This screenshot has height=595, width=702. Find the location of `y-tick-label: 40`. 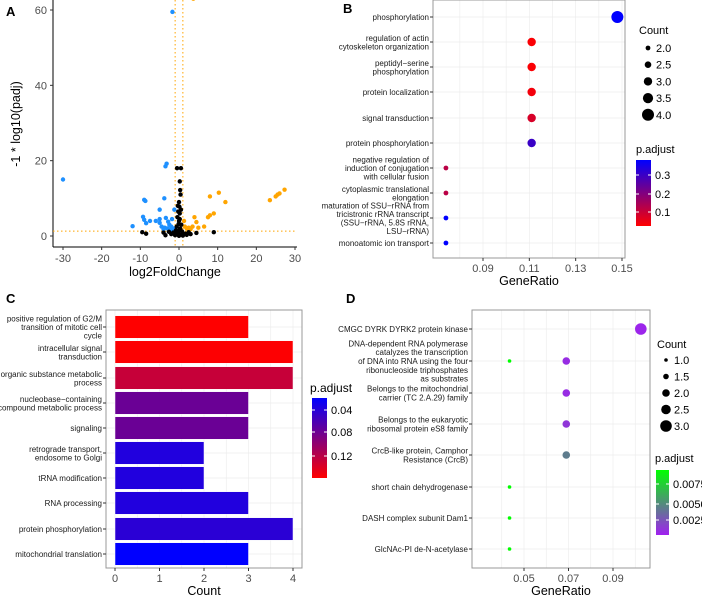

y-tick-label: 40 is located at coordinates (41, 86).